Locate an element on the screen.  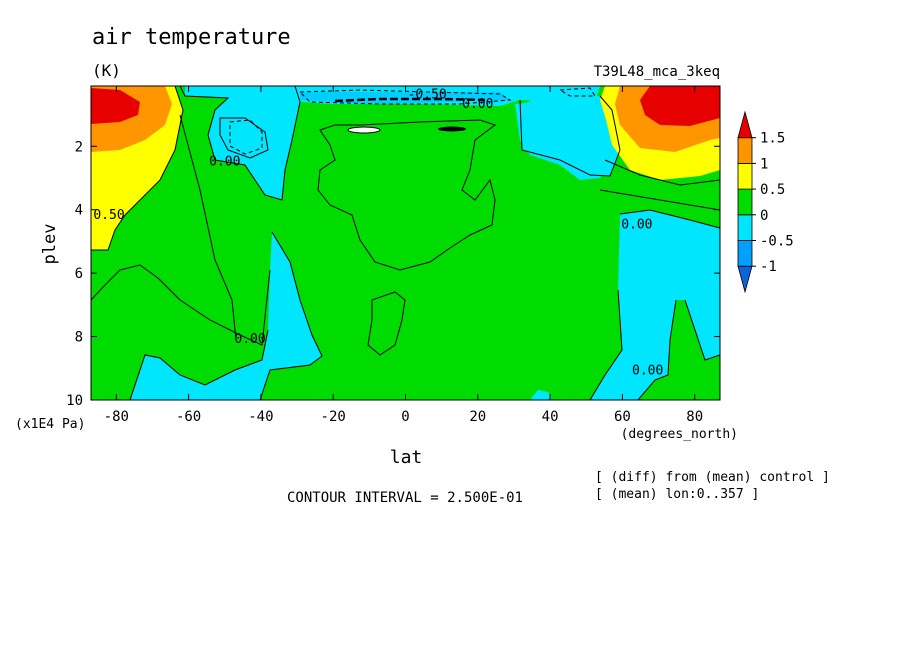
y-tick-label: 10 is located at coordinates (74, 401).